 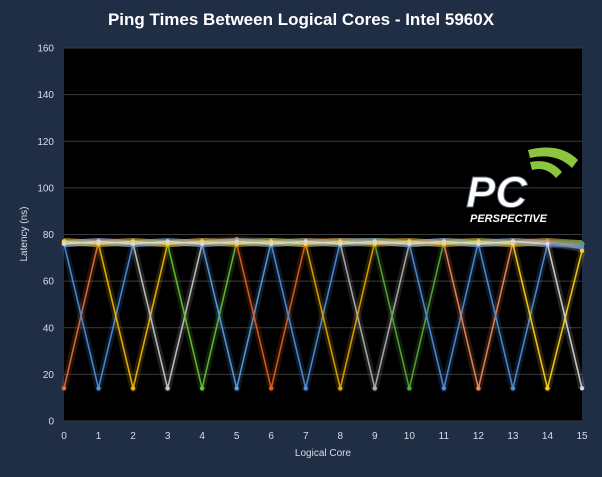 What do you see at coordinates (49, 375) in the screenshot?
I see `y-tick-label: 20` at bounding box center [49, 375].